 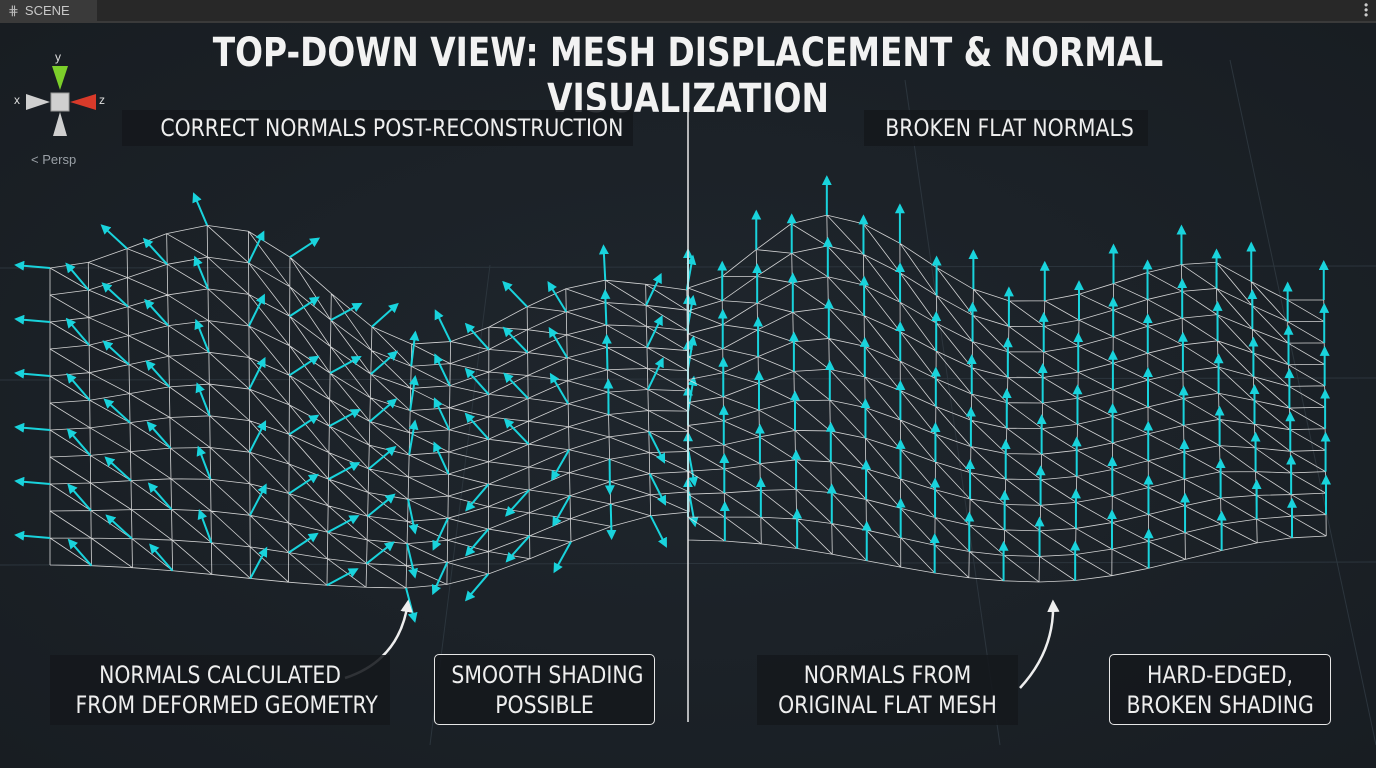 What do you see at coordinates (1039, 644) in the screenshot?
I see `right-callout-arrow` at bounding box center [1039, 644].